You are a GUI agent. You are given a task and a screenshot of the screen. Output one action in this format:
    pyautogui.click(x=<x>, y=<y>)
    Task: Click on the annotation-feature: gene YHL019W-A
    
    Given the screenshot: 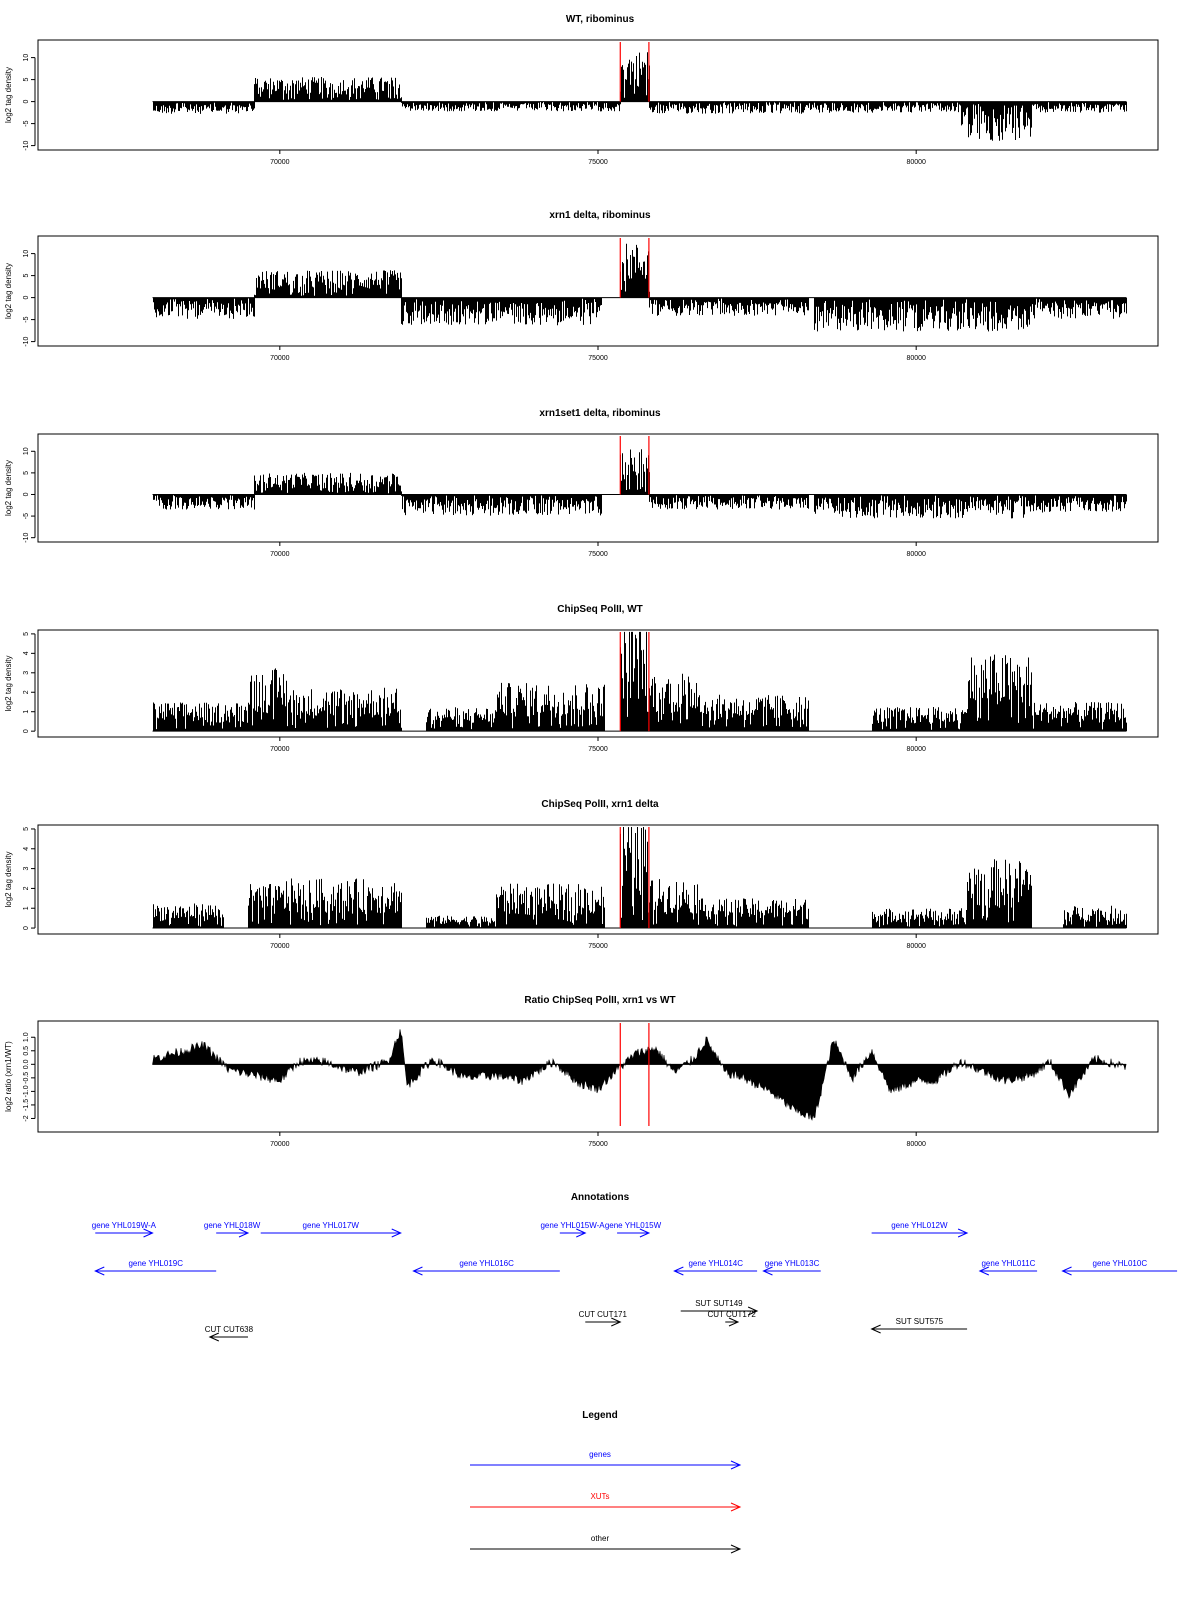 What is the action you would take?
    pyautogui.click(x=124, y=1229)
    